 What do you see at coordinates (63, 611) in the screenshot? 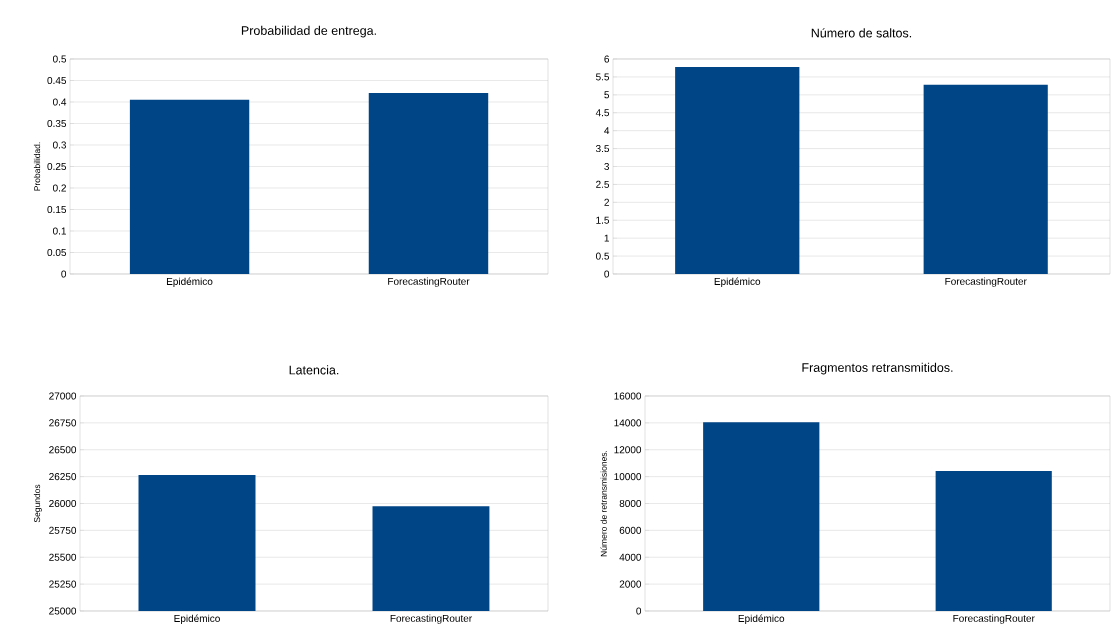
I see `y-tick-label: 25000` at bounding box center [63, 611].